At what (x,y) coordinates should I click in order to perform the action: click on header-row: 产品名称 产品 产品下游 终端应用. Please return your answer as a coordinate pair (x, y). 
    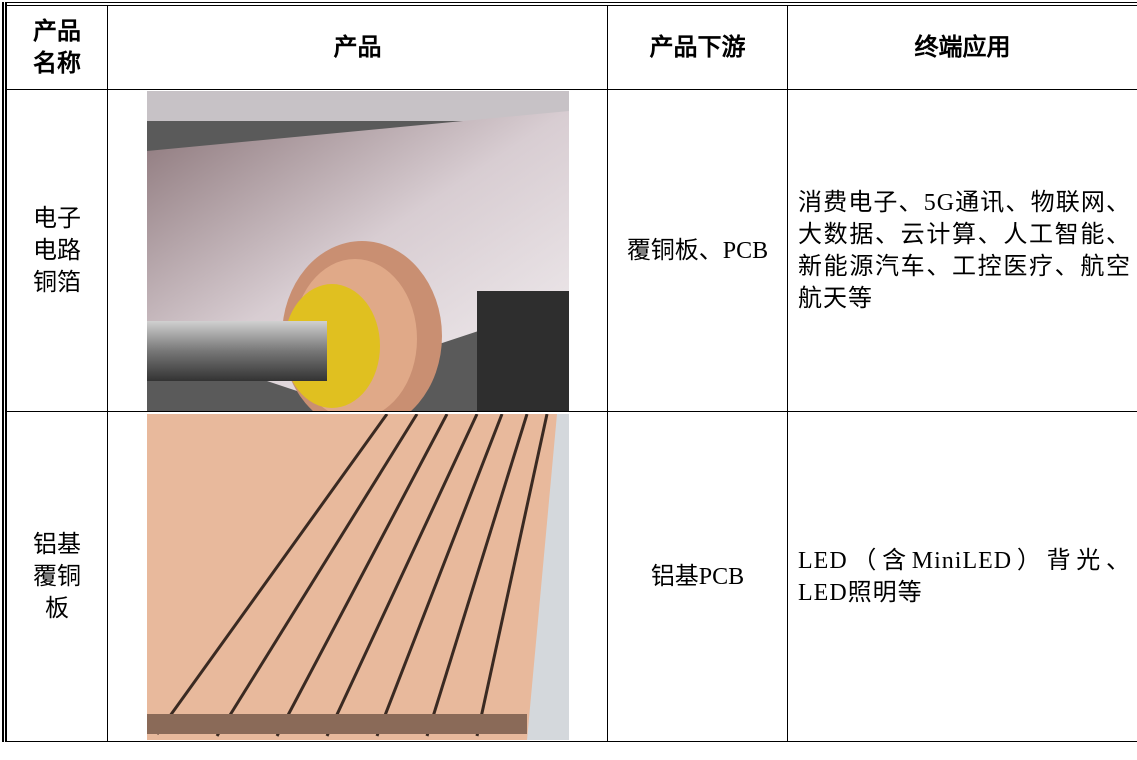
    Looking at the image, I should click on (571, 47).